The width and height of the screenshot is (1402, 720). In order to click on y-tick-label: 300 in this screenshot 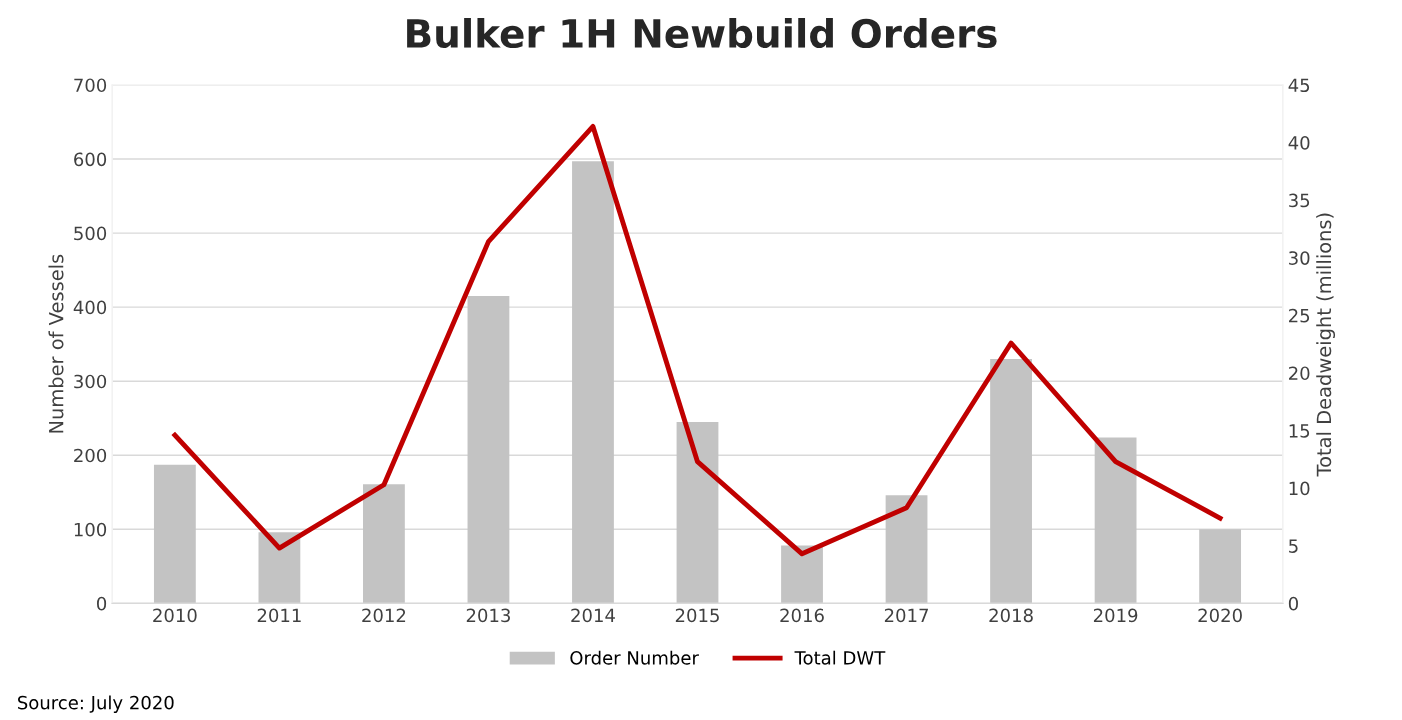, I will do `click(90, 381)`.